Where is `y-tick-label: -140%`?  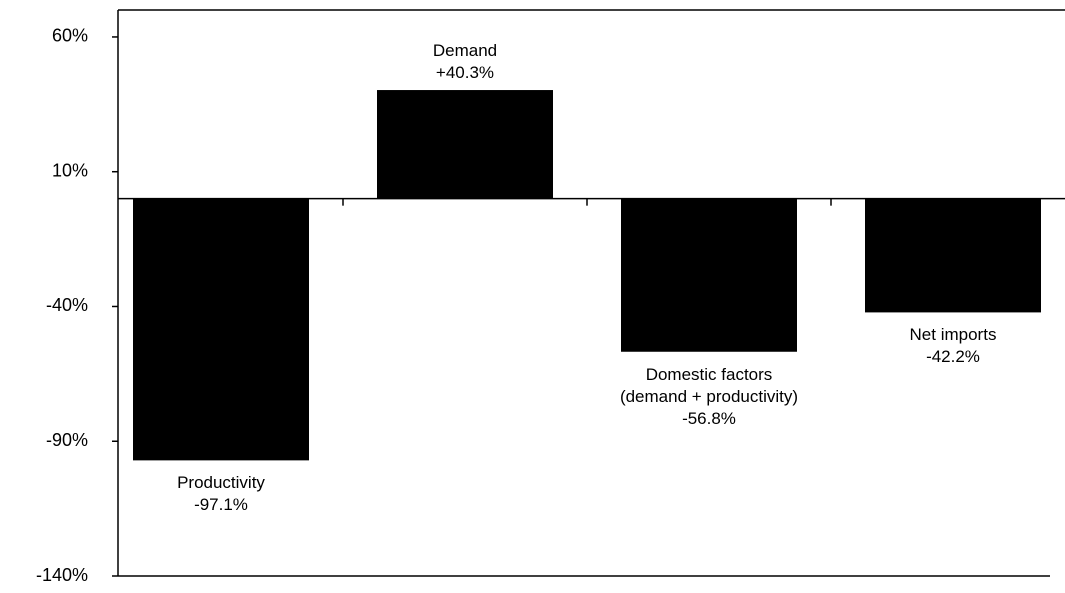
y-tick-label: -140% is located at coordinates (62, 575).